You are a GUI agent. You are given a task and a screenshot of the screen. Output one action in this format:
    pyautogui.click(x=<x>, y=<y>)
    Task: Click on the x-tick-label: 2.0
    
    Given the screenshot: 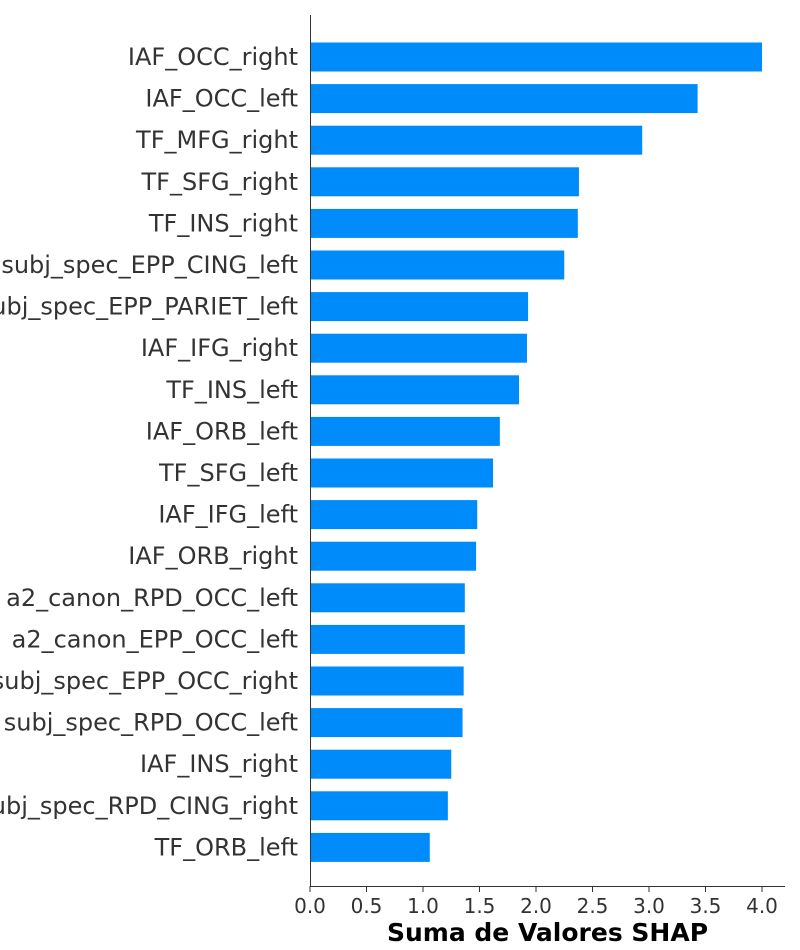 What is the action you would take?
    pyautogui.click(x=536, y=906)
    